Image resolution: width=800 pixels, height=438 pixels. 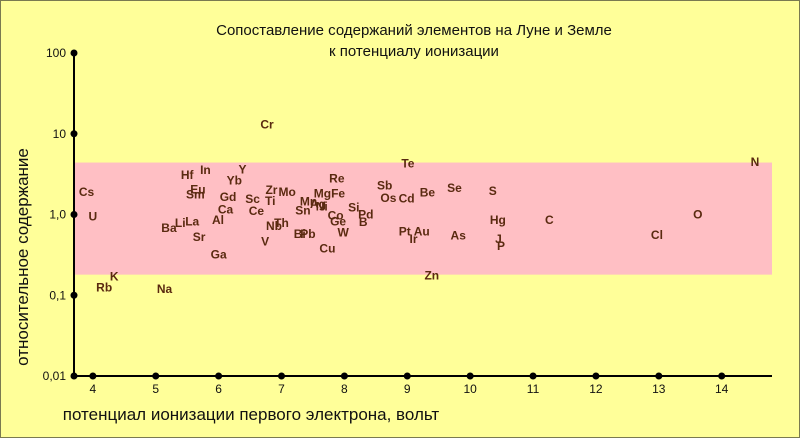 What do you see at coordinates (87, 192) in the screenshot?
I see `element-label-cs: Cs` at bounding box center [87, 192].